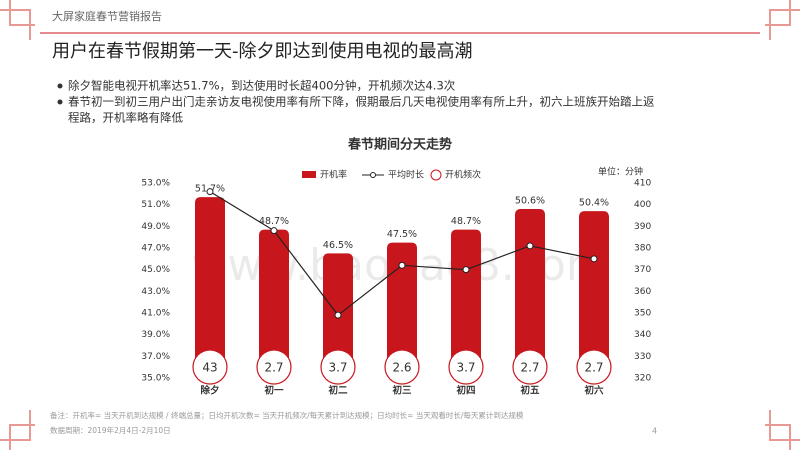 Image resolution: width=800 pixels, height=450 pixels. I want to click on x-tick-label: 初二, so click(338, 391).